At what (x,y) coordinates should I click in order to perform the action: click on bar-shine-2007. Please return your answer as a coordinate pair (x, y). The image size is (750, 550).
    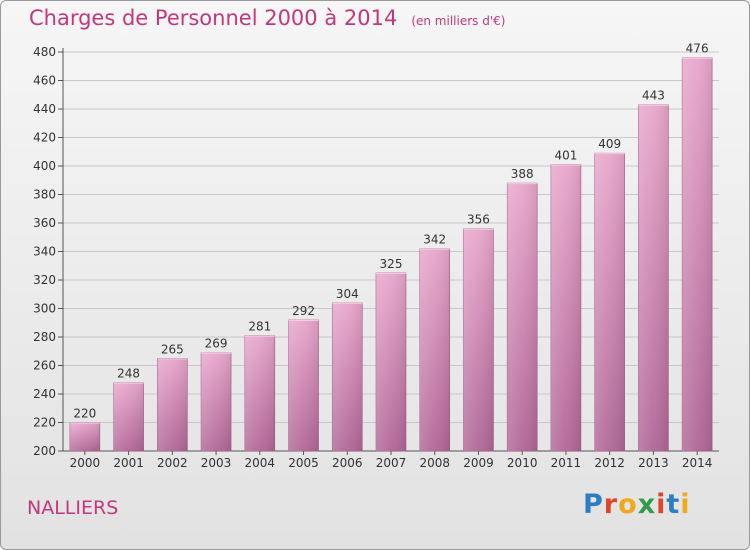
    Looking at the image, I should click on (391, 361).